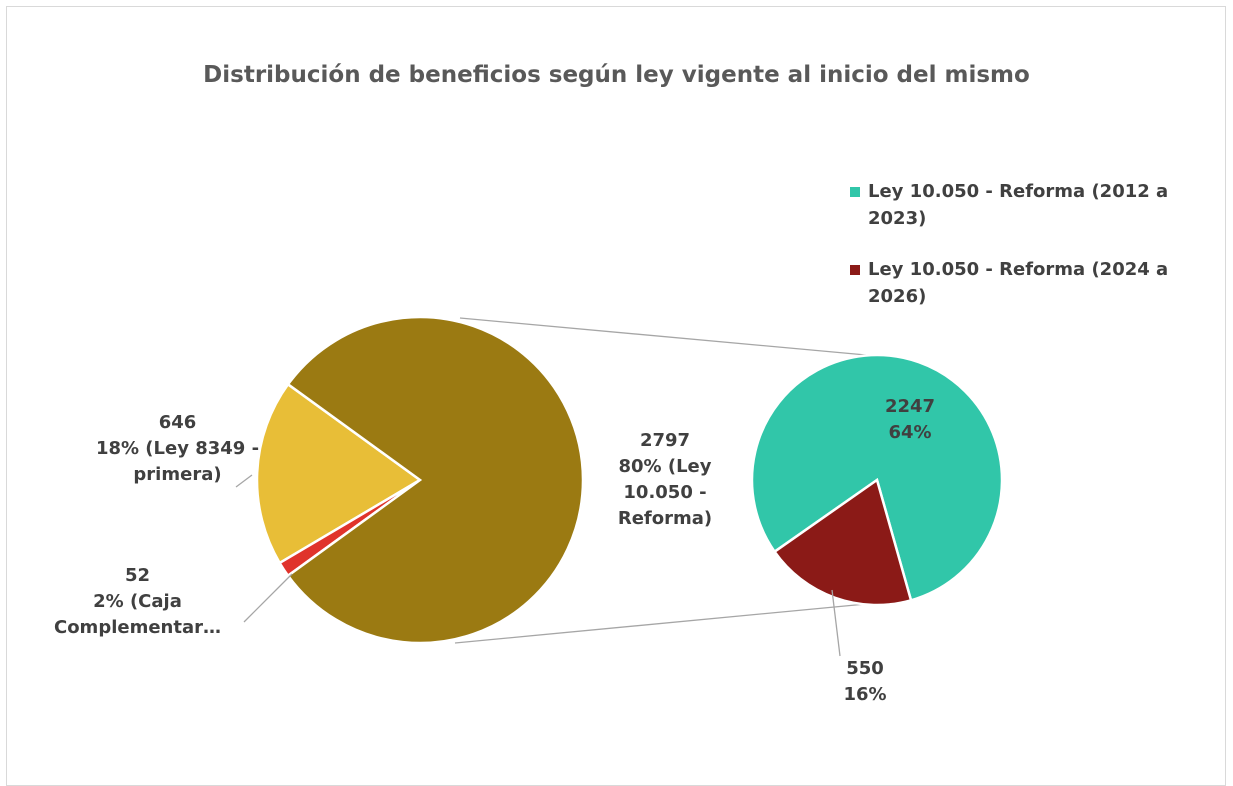 This screenshot has width=1233, height=786. Describe the element at coordinates (910, 420) in the screenshot. I see `data-label: 2247 64%` at that location.